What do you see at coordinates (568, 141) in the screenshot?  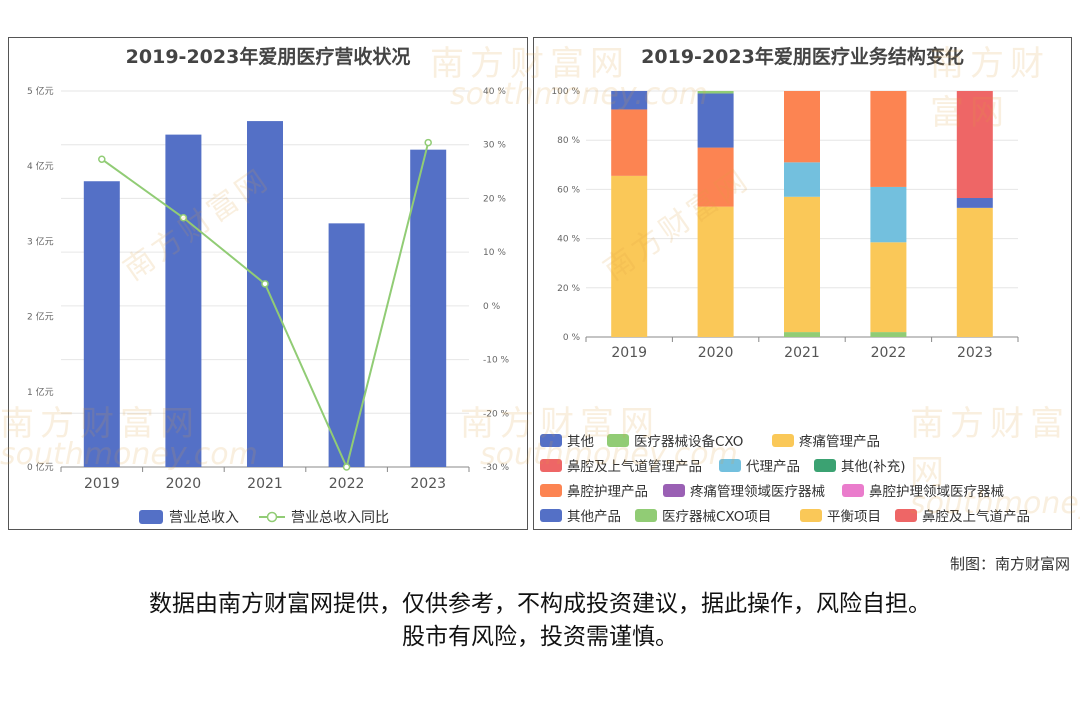 I see `y-axis-tick-label: 80 %` at bounding box center [568, 141].